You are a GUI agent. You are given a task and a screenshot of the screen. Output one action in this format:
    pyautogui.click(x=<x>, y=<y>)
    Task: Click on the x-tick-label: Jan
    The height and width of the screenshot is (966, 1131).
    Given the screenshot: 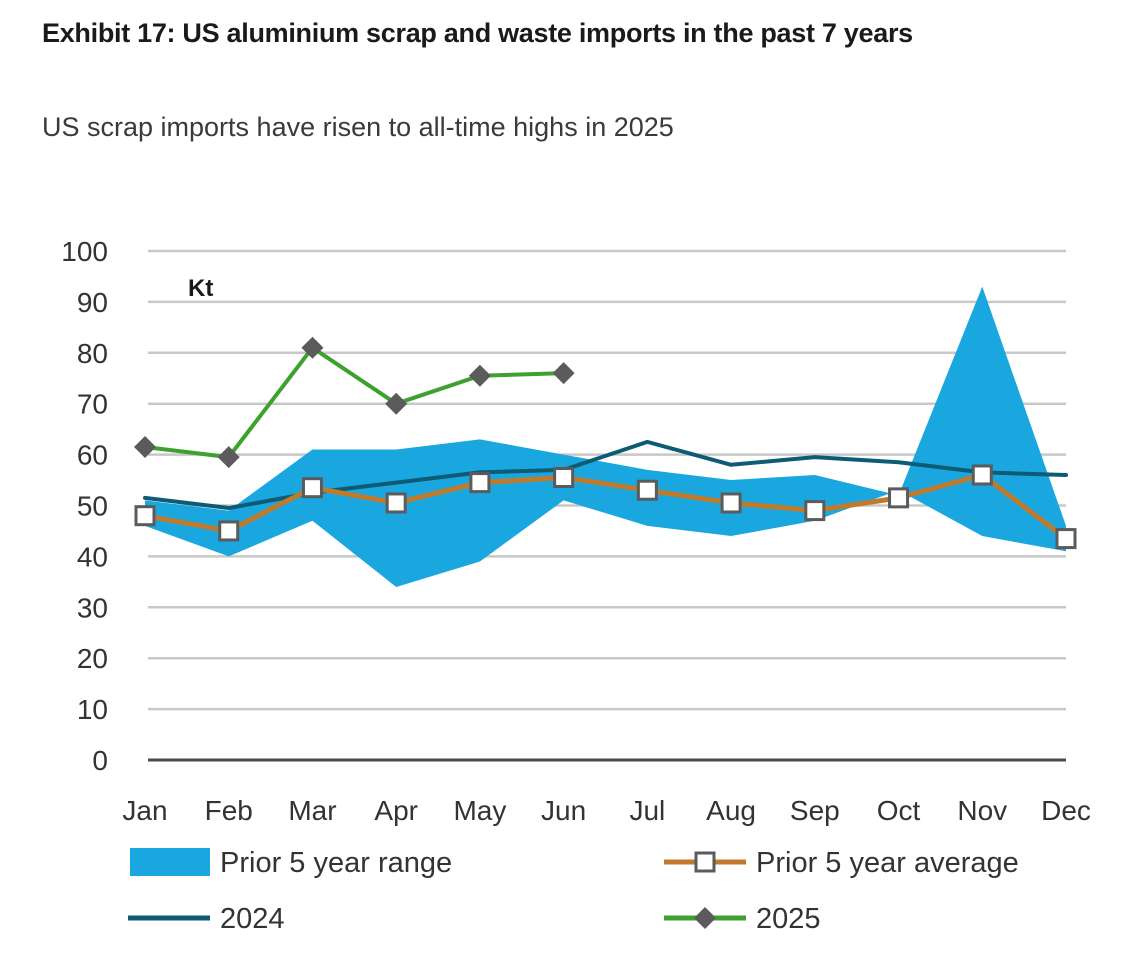 What is the action you would take?
    pyautogui.click(x=144, y=810)
    